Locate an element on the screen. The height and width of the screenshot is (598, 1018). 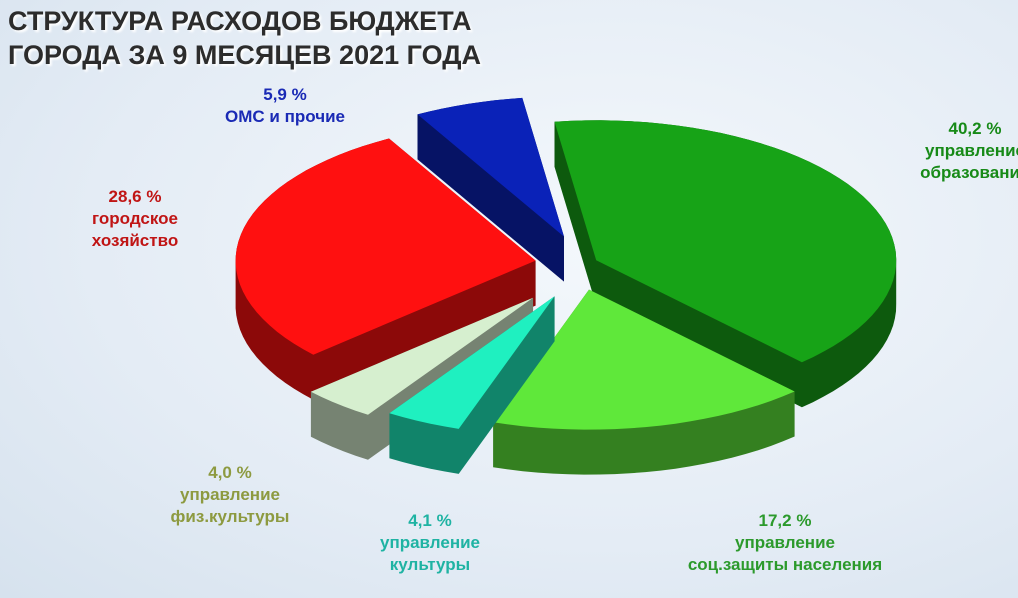
slice-label: 5,9 % ОМС и прочие is located at coordinates (285, 106).